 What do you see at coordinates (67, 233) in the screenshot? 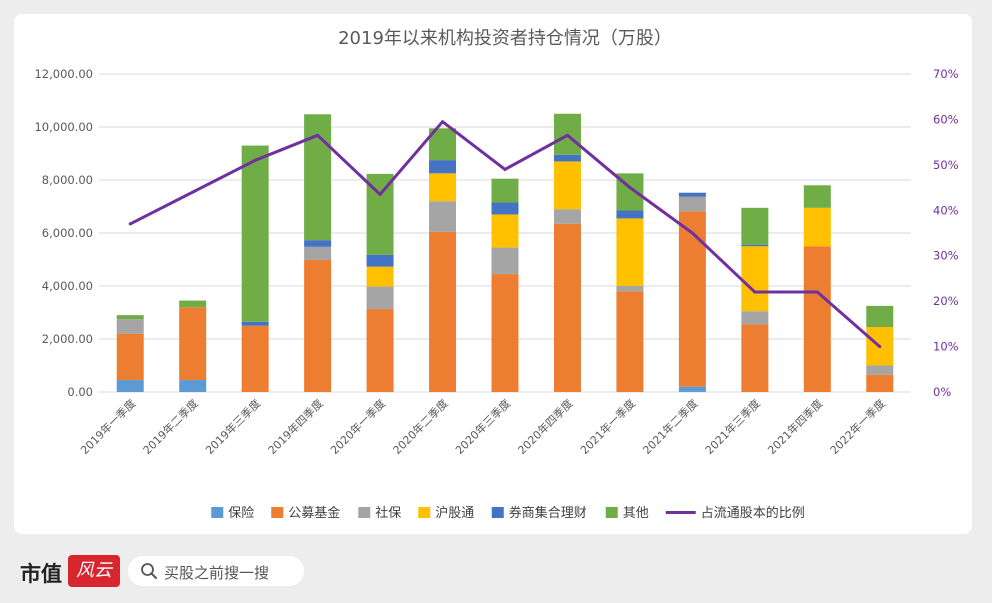
I see `y-left-tick-label: 6,000.00` at bounding box center [67, 233].